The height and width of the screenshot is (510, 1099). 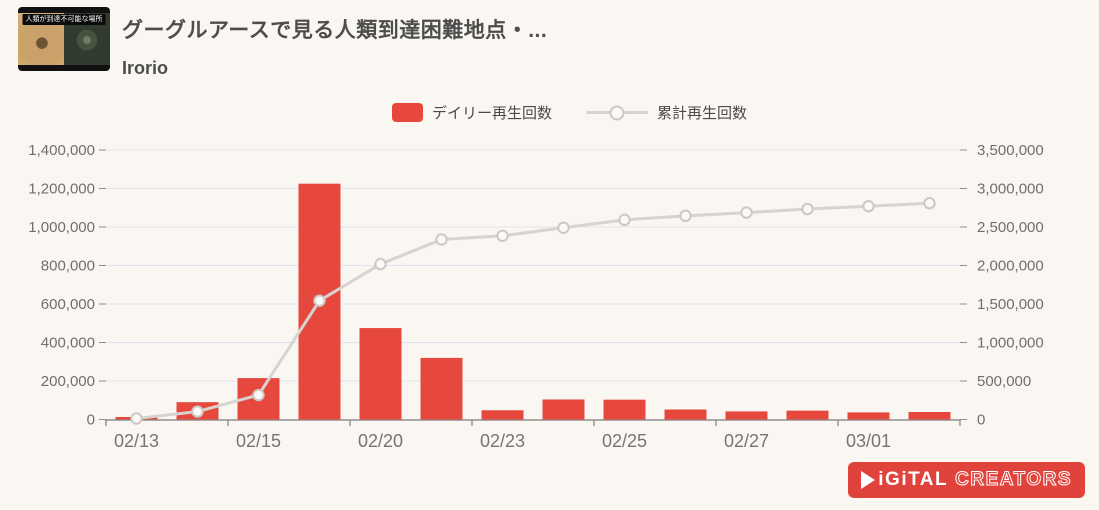 What do you see at coordinates (64, 19) in the screenshot?
I see `thumbnail-caption: 人類が到達不可能な場所` at bounding box center [64, 19].